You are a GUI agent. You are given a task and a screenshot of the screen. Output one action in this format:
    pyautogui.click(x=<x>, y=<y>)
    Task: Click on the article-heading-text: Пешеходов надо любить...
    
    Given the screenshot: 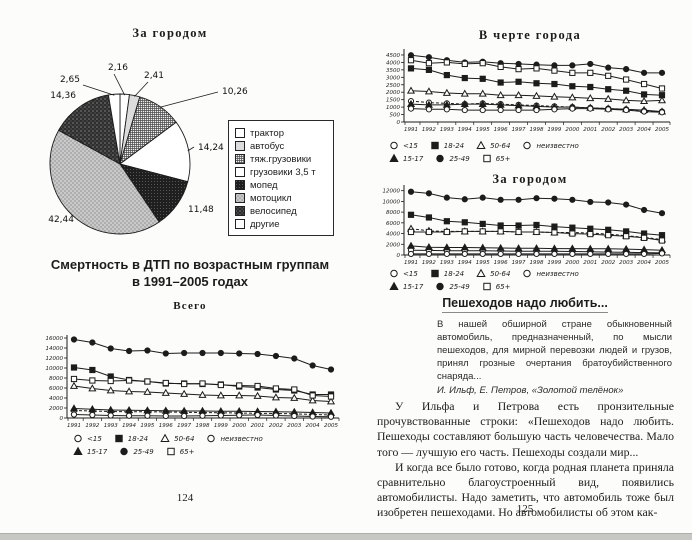 What is the action you would take?
    pyautogui.click(x=525, y=304)
    